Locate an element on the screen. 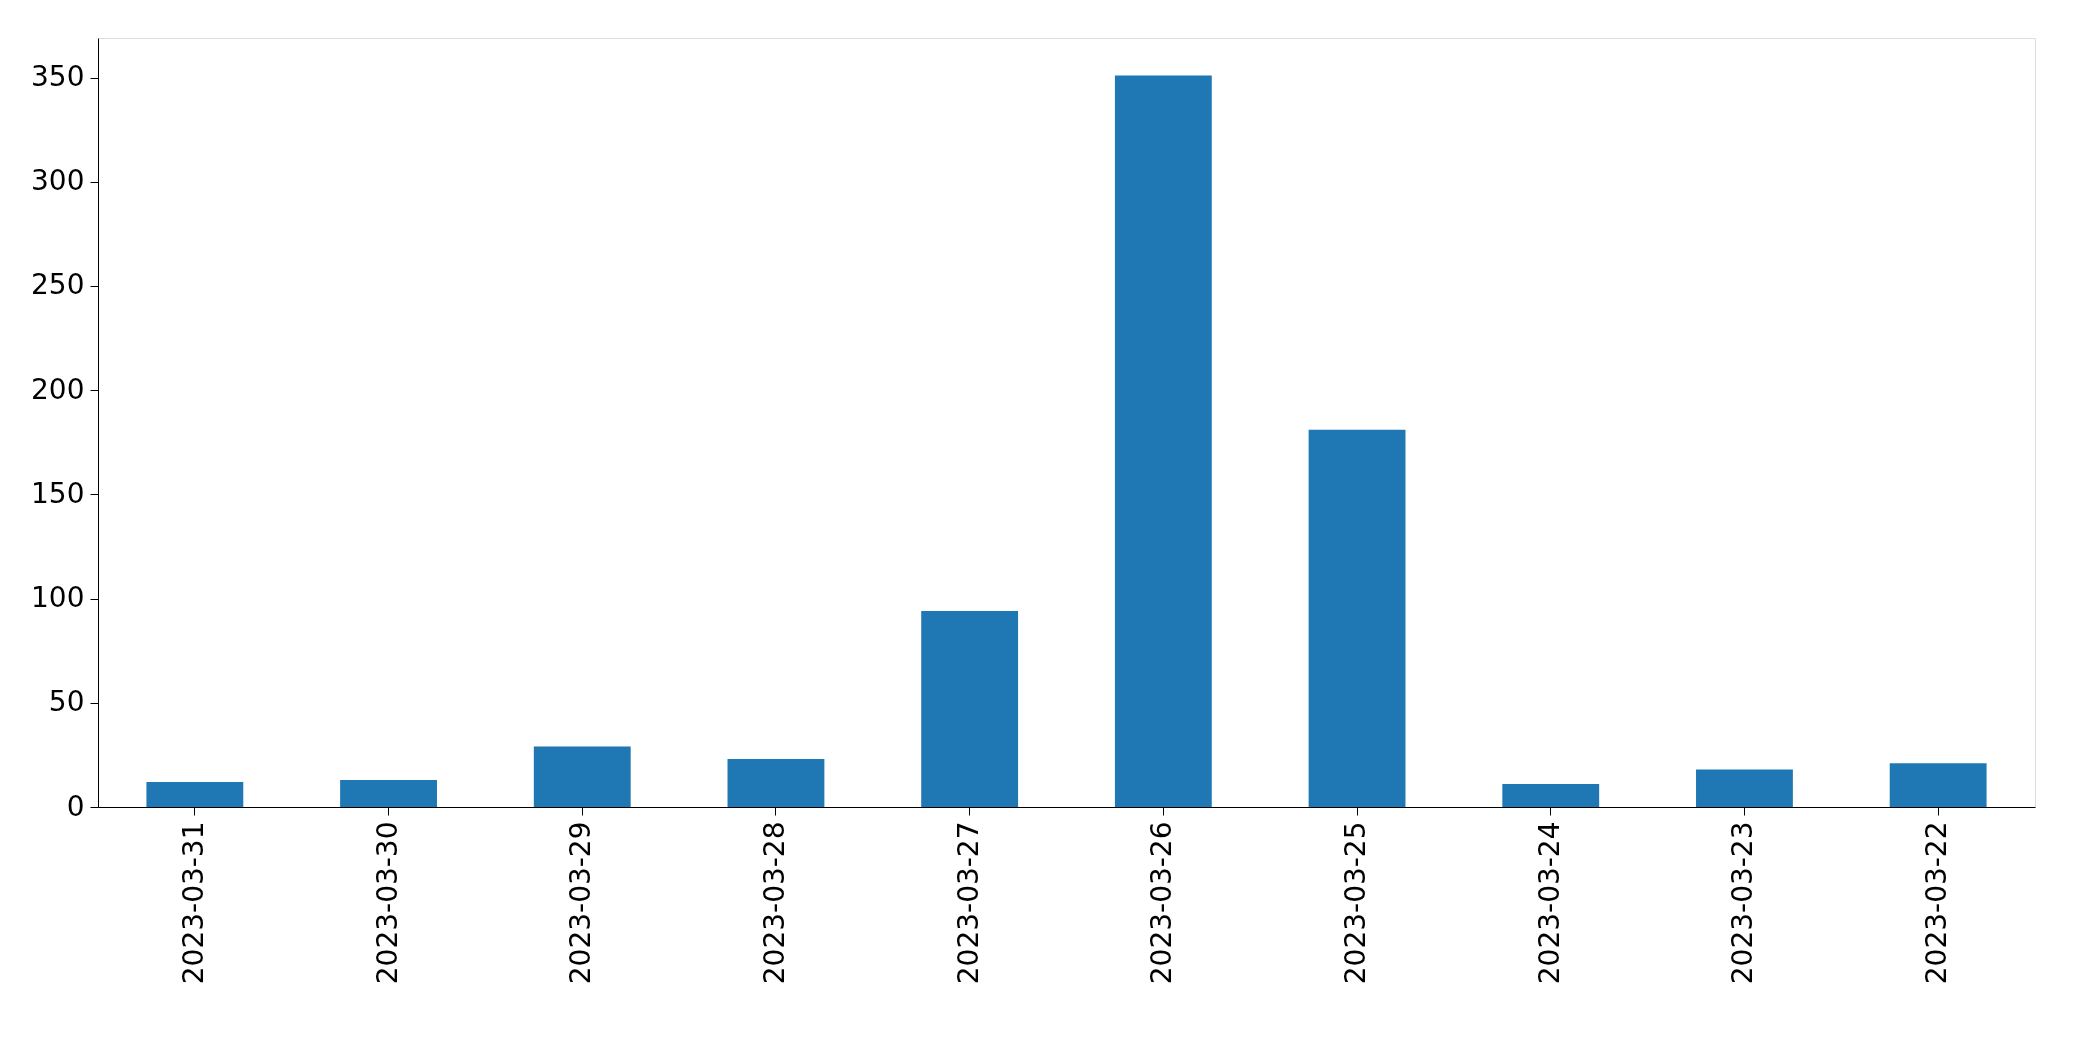  x-tick-label: 2023-03-27 is located at coordinates (968, 903).